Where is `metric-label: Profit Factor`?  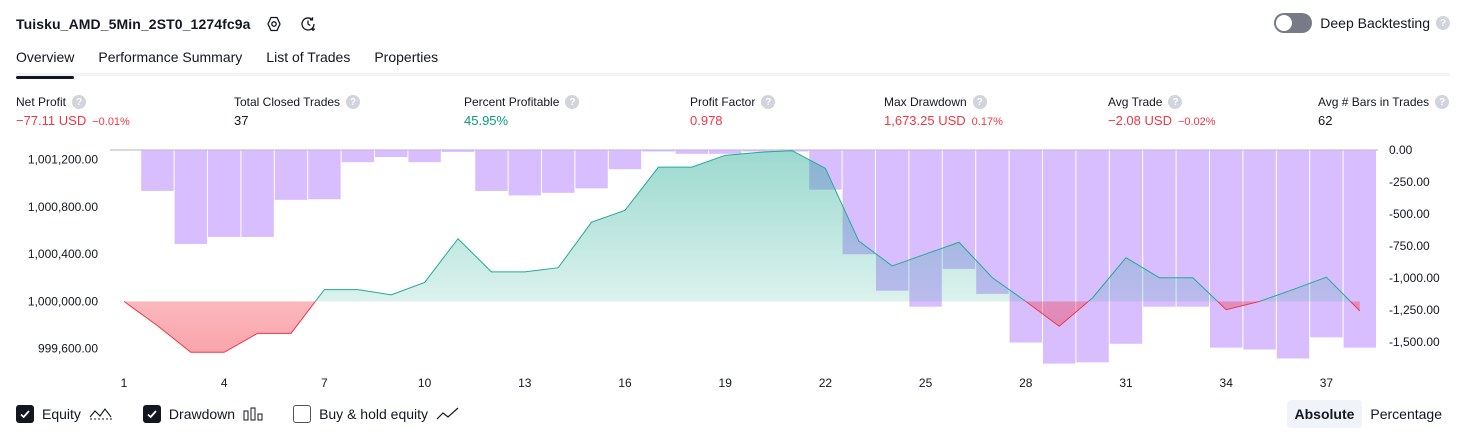 metric-label: Profit Factor is located at coordinates (723, 102).